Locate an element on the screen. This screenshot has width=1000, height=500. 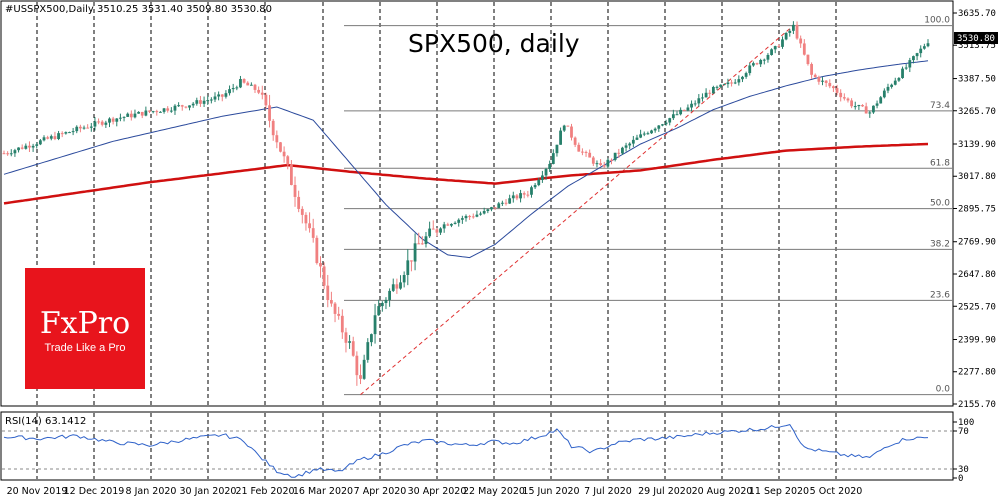
fib-level-label: 38.2 is located at coordinates (940, 244).